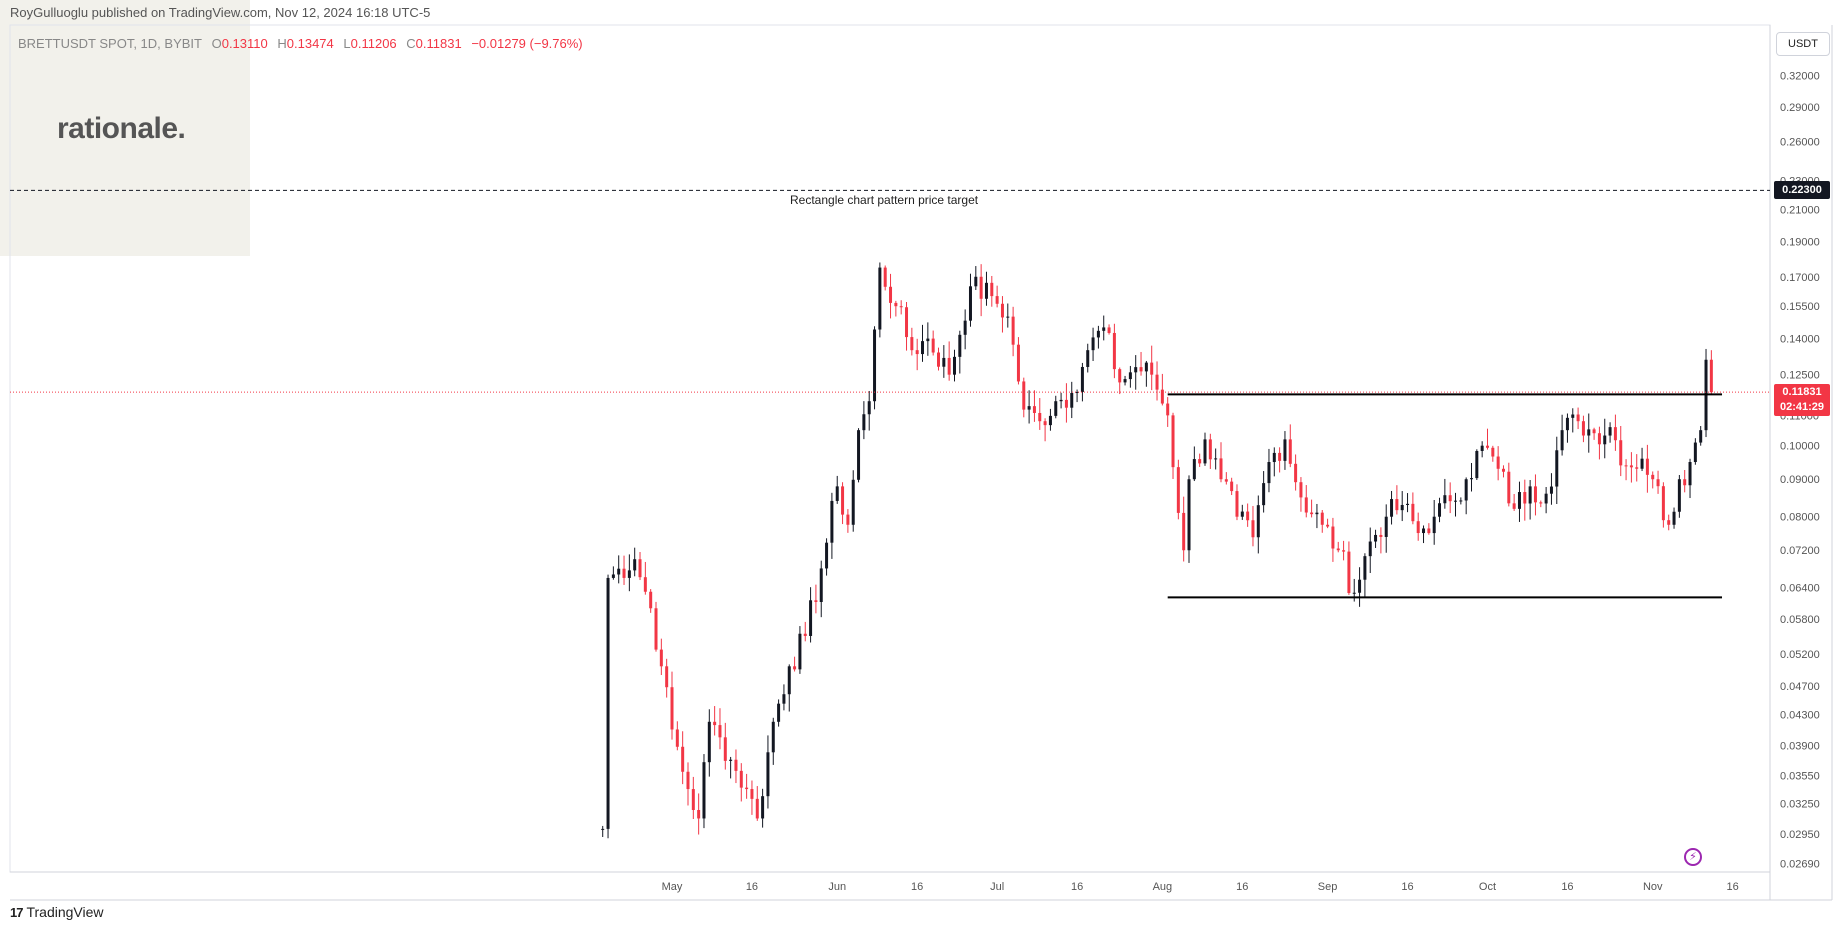 The image size is (1835, 931). What do you see at coordinates (347, 43) in the screenshot?
I see `low-label: L` at bounding box center [347, 43].